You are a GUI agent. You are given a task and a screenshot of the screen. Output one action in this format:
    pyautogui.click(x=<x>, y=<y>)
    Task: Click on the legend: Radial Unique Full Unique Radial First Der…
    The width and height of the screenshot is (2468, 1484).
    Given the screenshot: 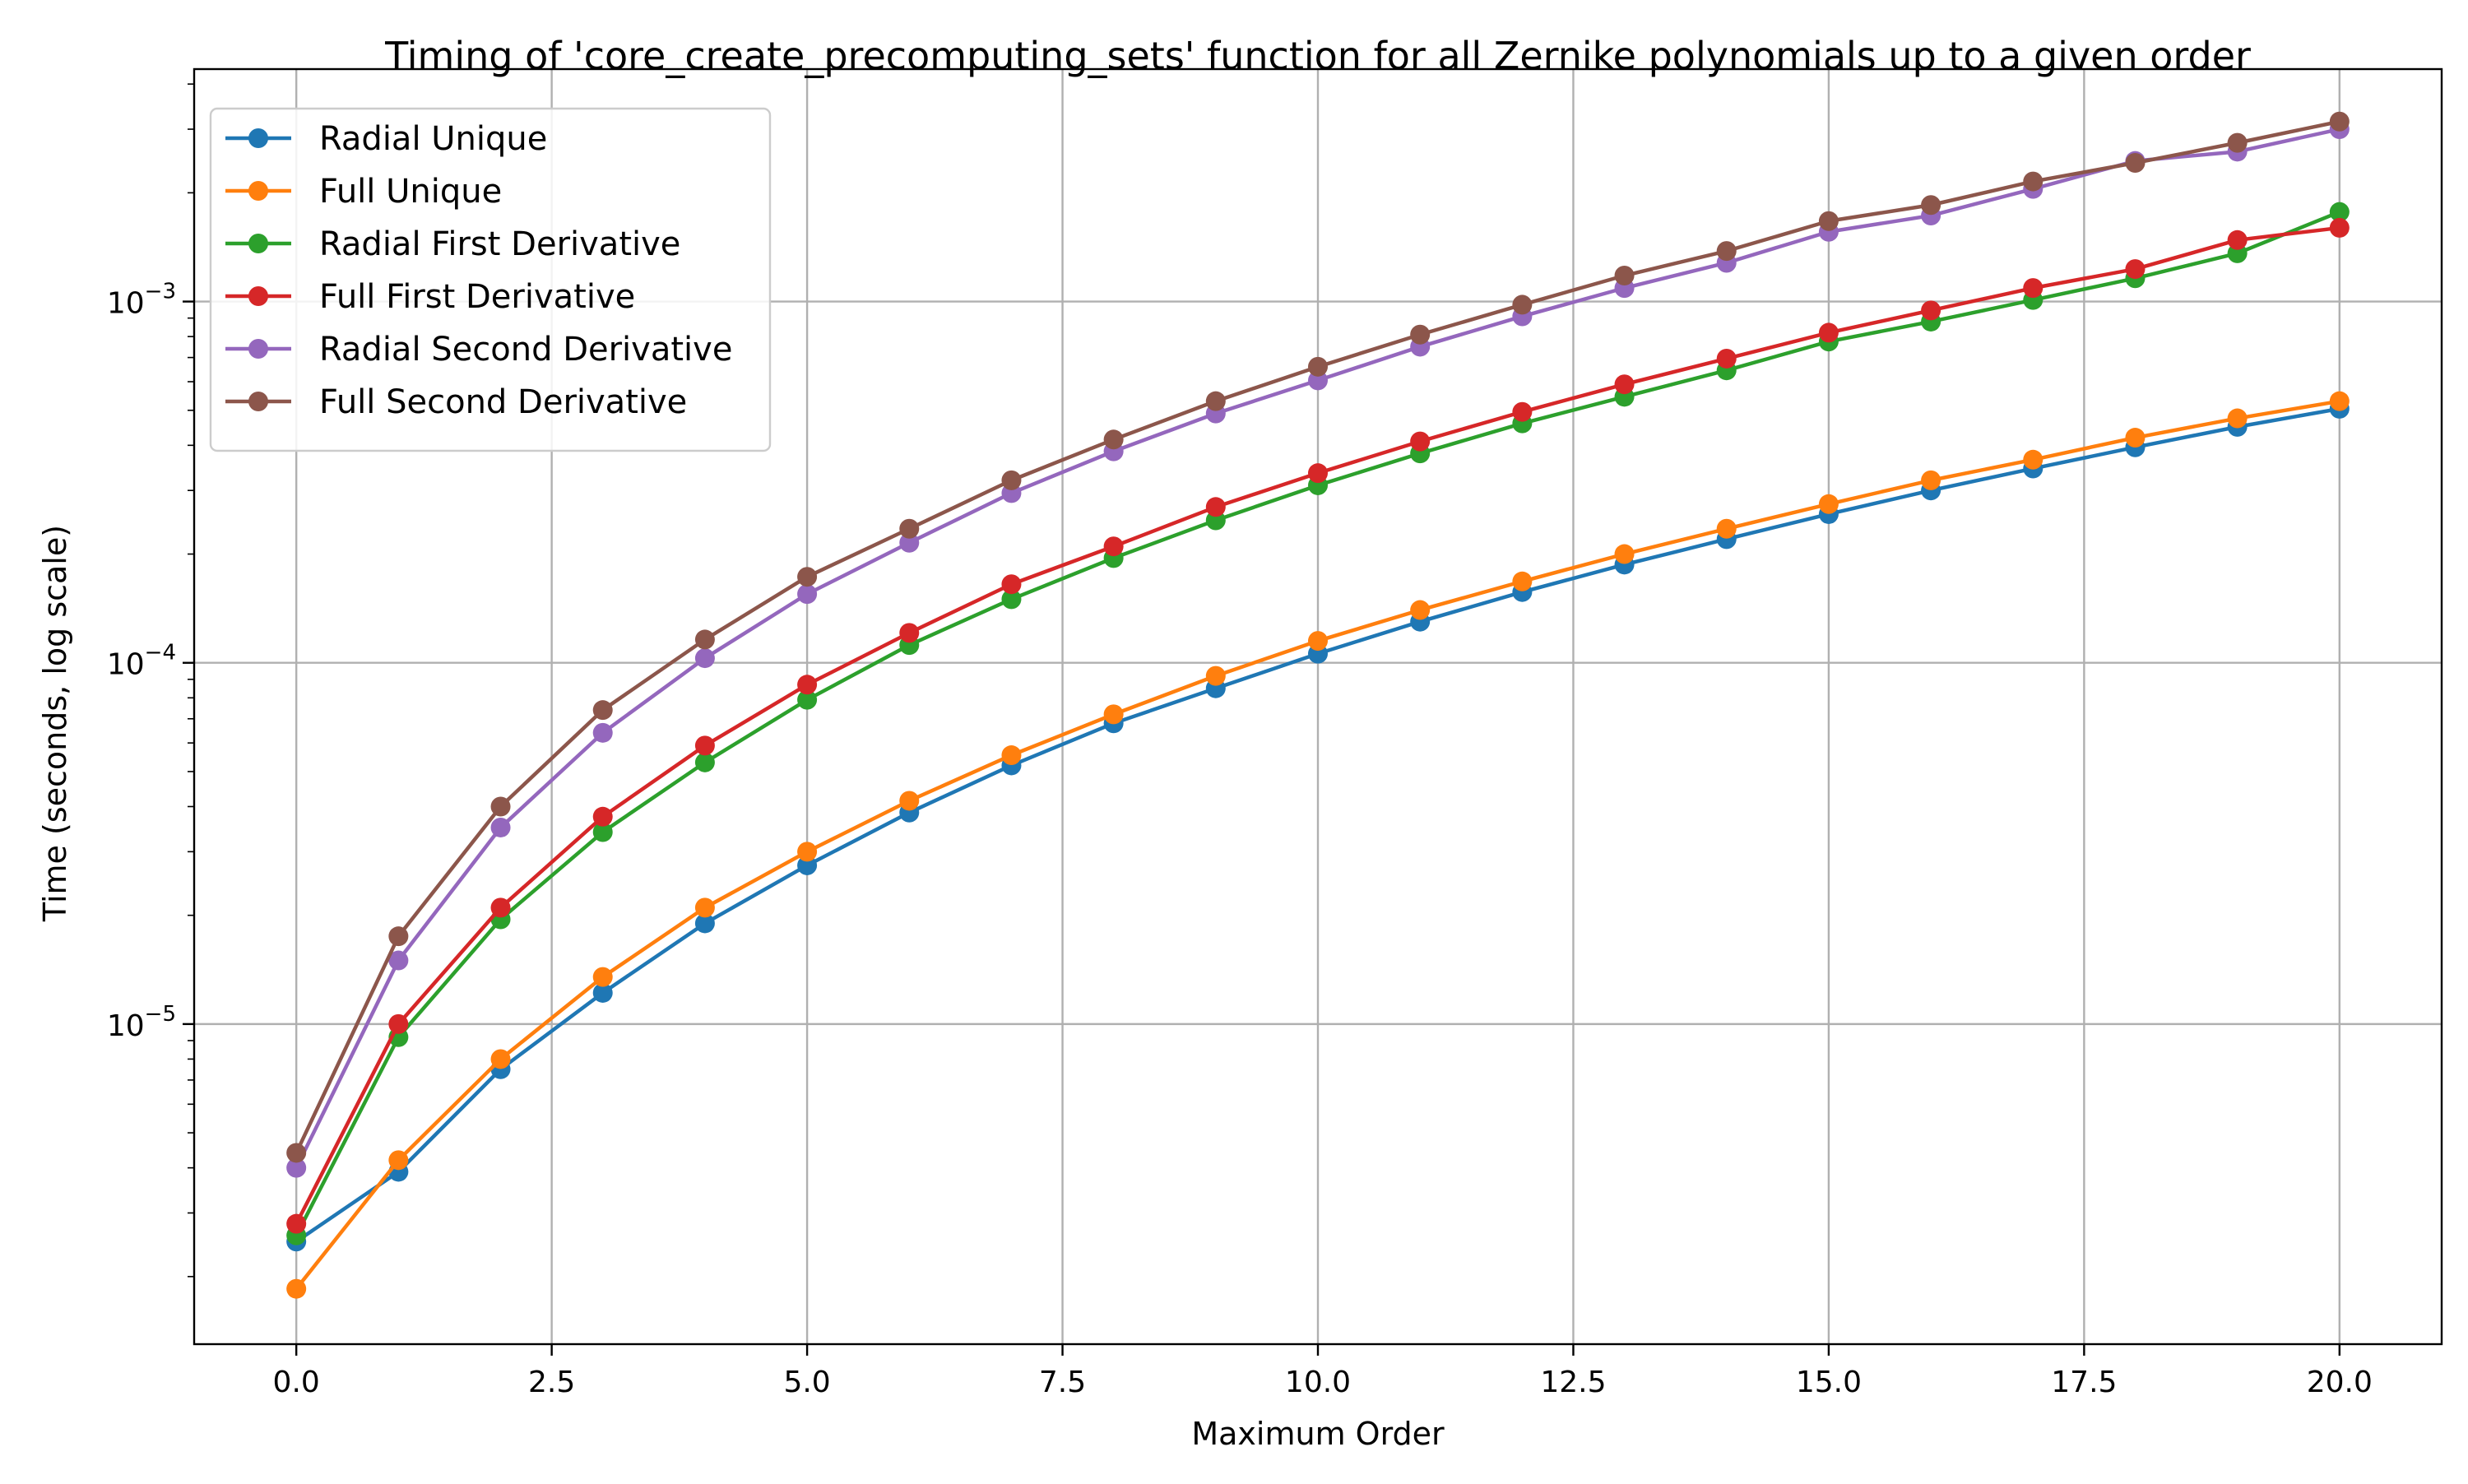 What is the action you would take?
    pyautogui.click(x=490, y=279)
    